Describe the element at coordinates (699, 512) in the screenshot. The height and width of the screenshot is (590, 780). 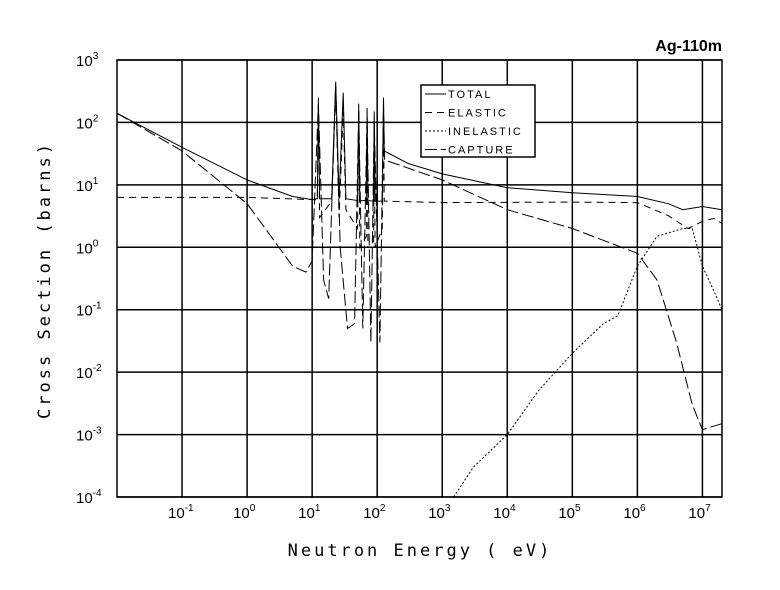
I see `x-tick-label: 10⁷` at that location.